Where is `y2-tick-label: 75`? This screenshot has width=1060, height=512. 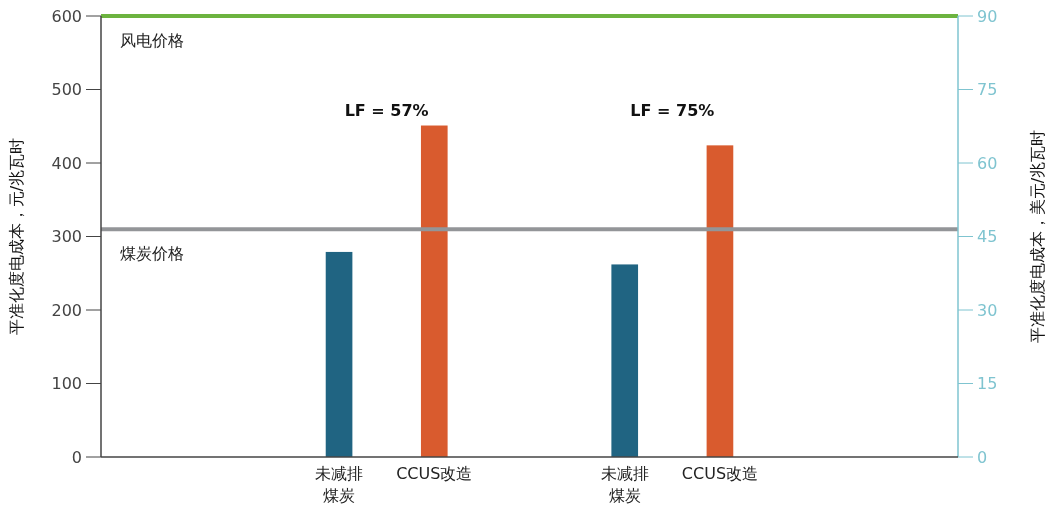
y2-tick-label: 75 is located at coordinates (987, 90).